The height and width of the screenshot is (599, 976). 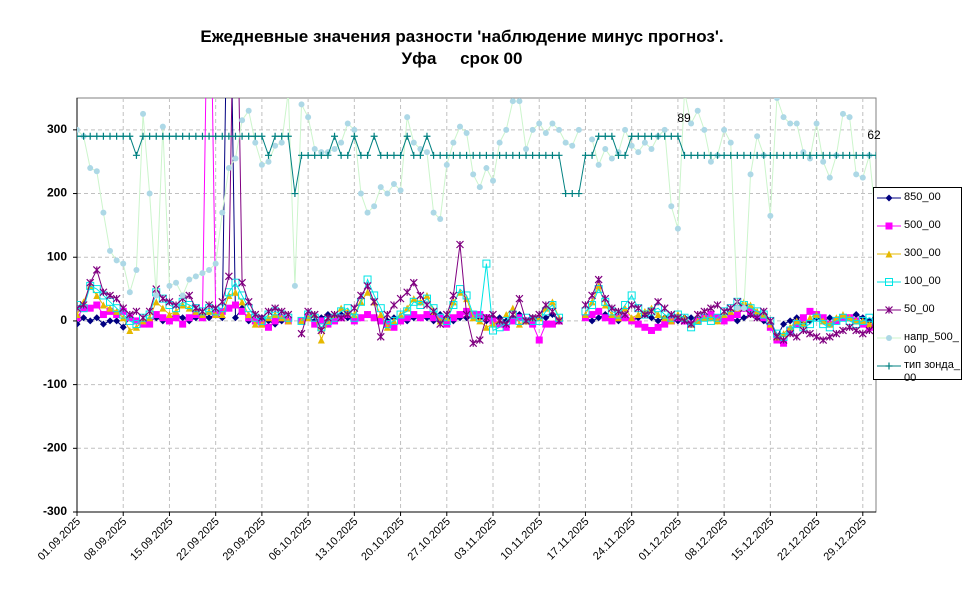 I want to click on y-tick-label: 100, so click(x=57, y=256).